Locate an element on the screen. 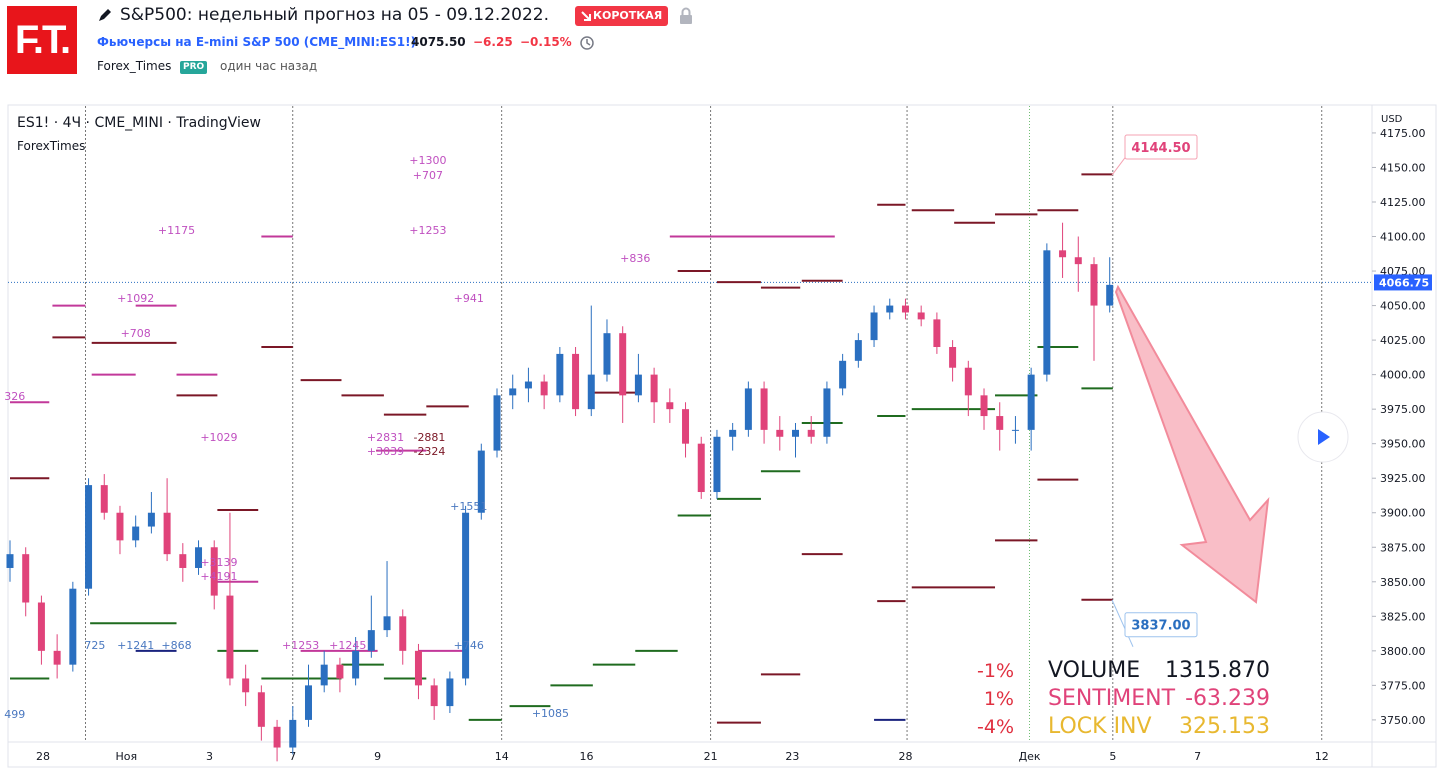 The width and height of the screenshot is (1439, 772). info-cell: LOCK INV is located at coordinates (1100, 726).